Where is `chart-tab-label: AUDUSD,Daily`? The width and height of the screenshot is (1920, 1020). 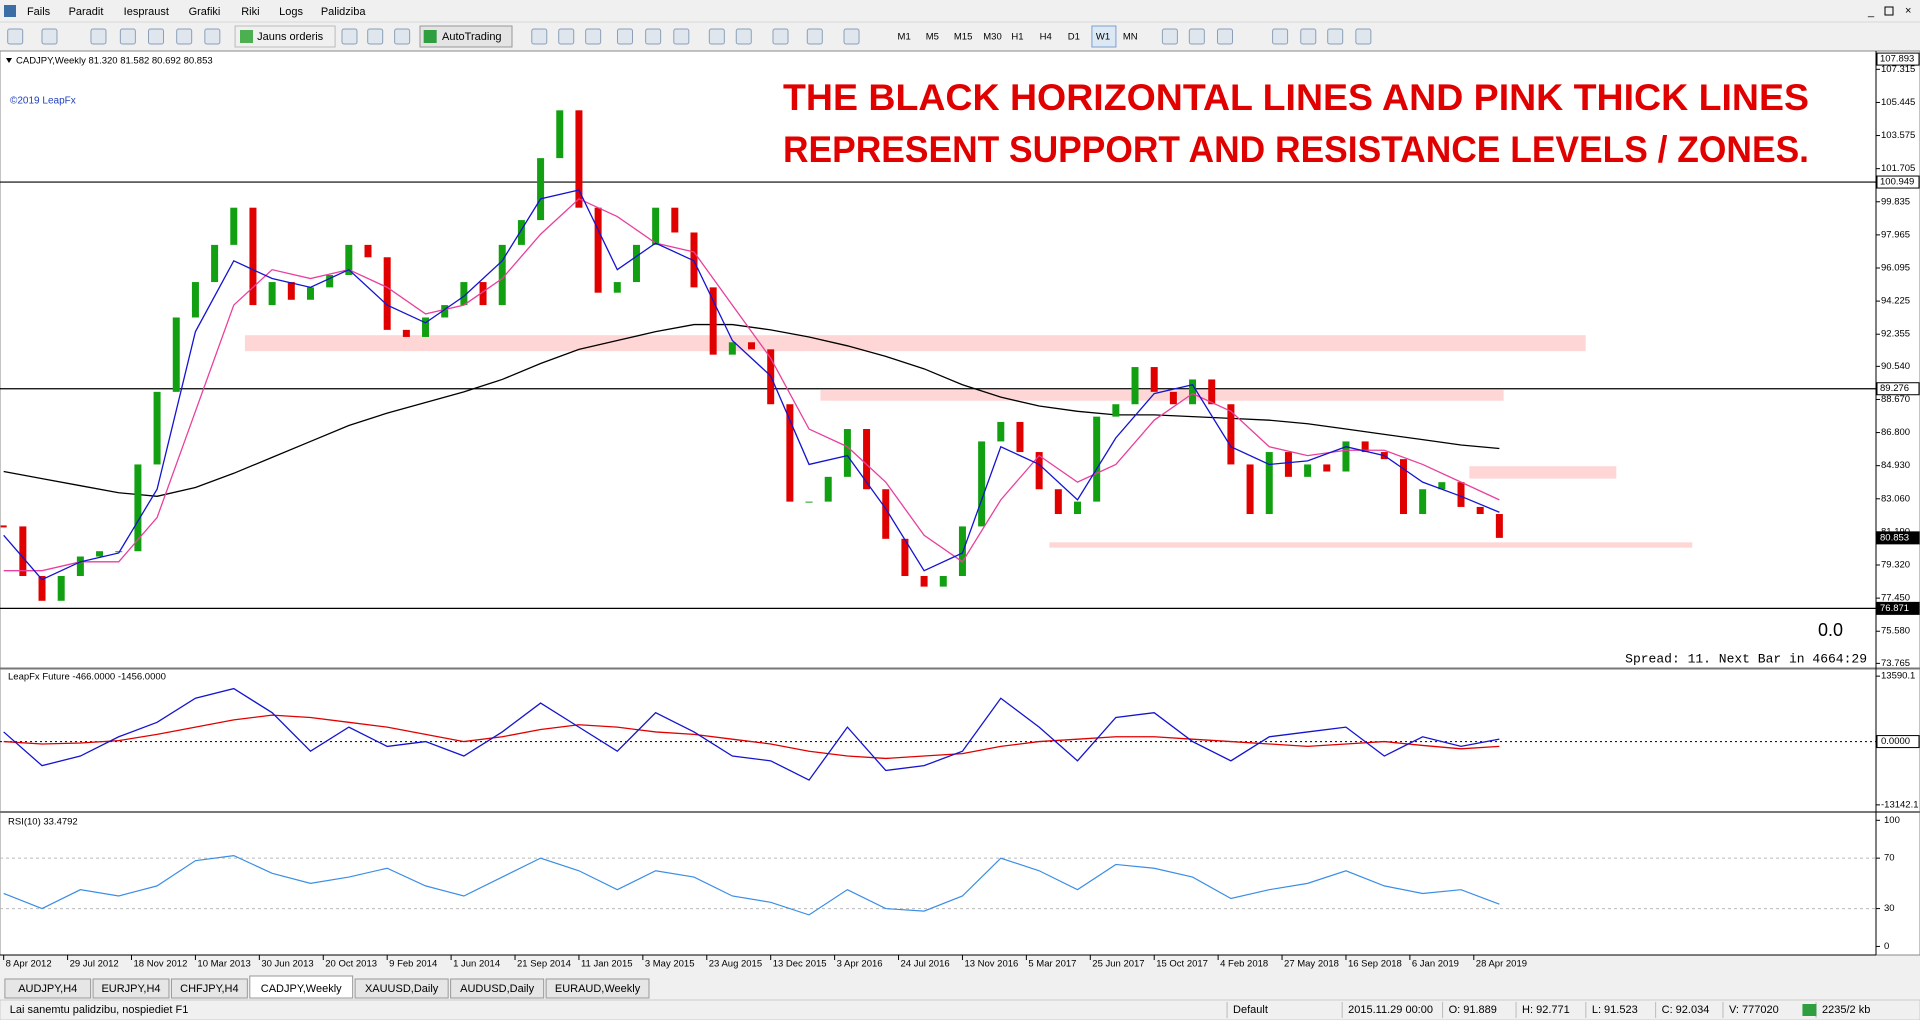 chart-tab-label: AUDUSD,Daily is located at coordinates (497, 989).